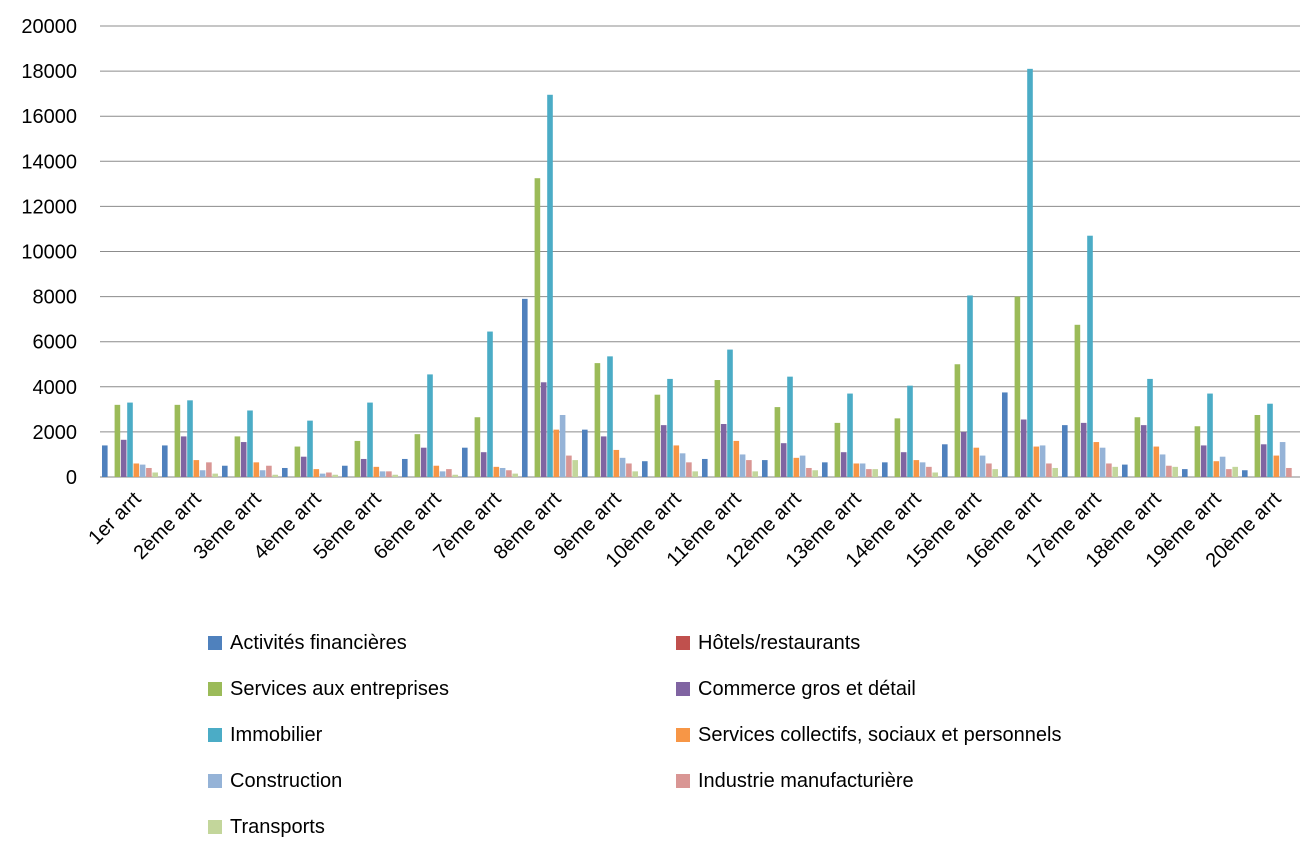  What do you see at coordinates (277, 827) in the screenshot?
I see `legend-label: Transports` at bounding box center [277, 827].